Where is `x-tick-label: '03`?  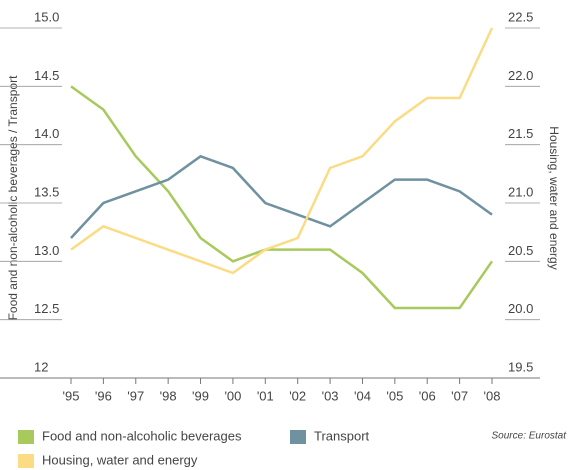 x-tick-label: '03 is located at coordinates (330, 395).